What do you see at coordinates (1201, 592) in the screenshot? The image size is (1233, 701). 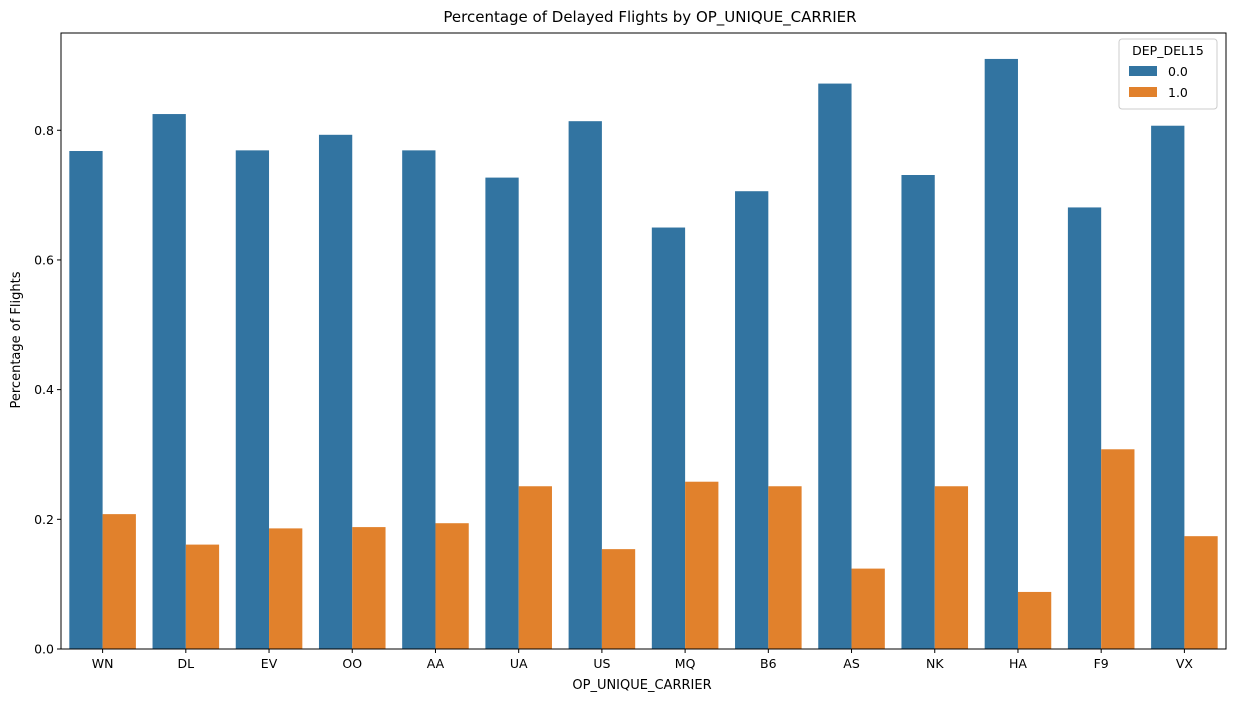 I see `bar-VX-1.0` at bounding box center [1201, 592].